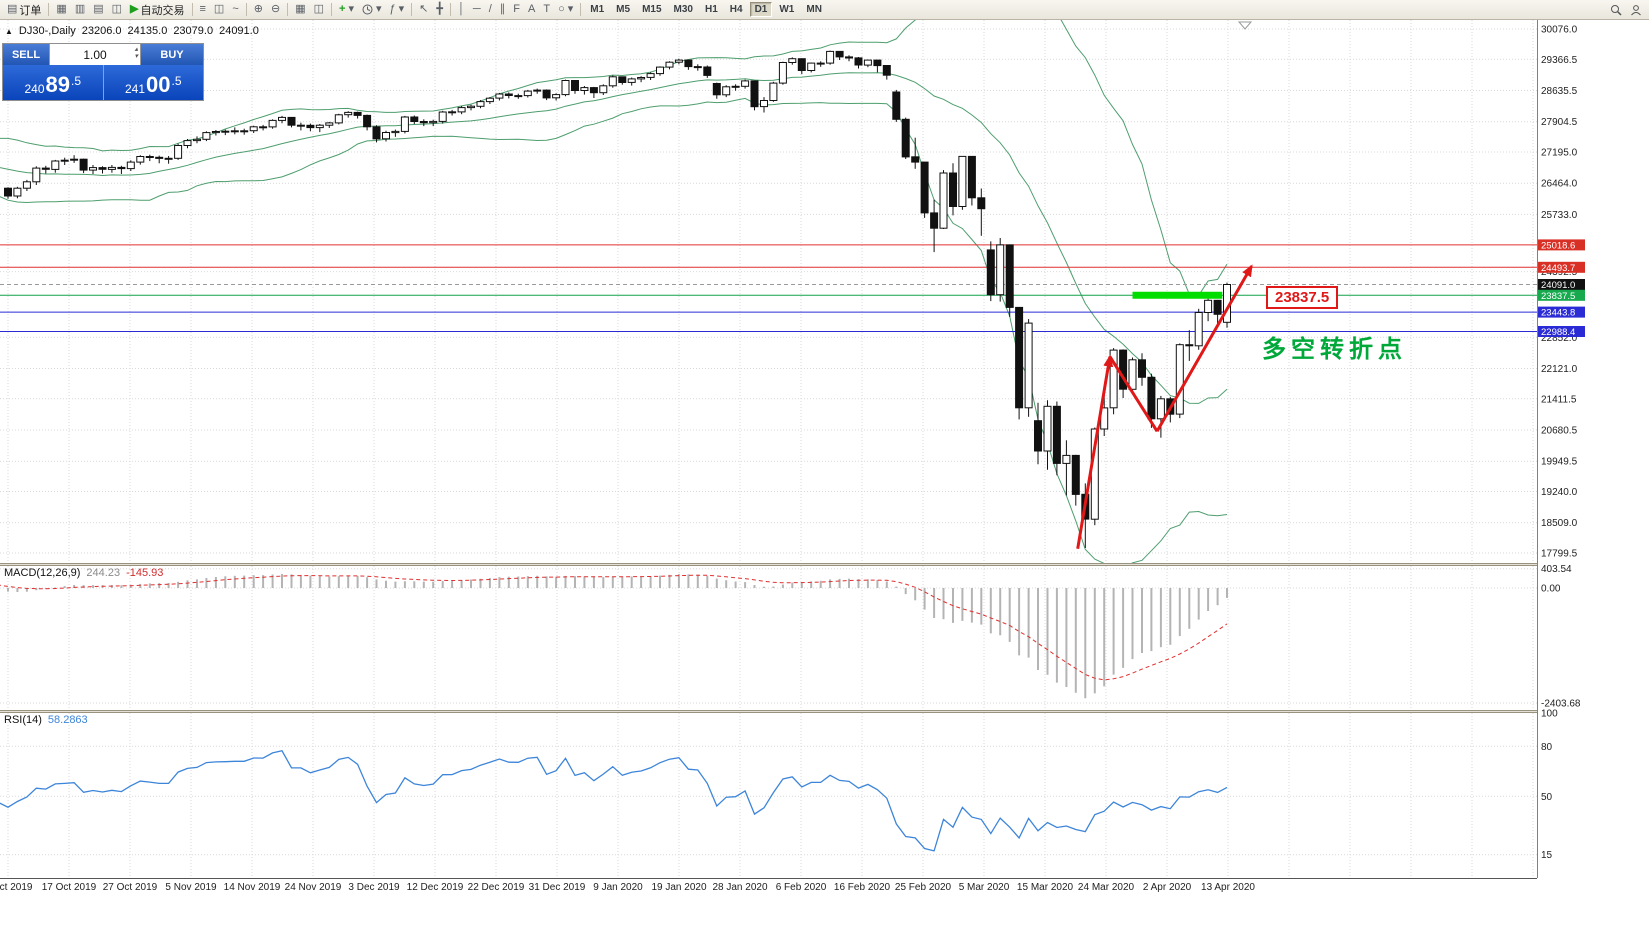  Describe the element at coordinates (193, 31) in the screenshot. I see `ohlc-low: 23079.0` at that location.